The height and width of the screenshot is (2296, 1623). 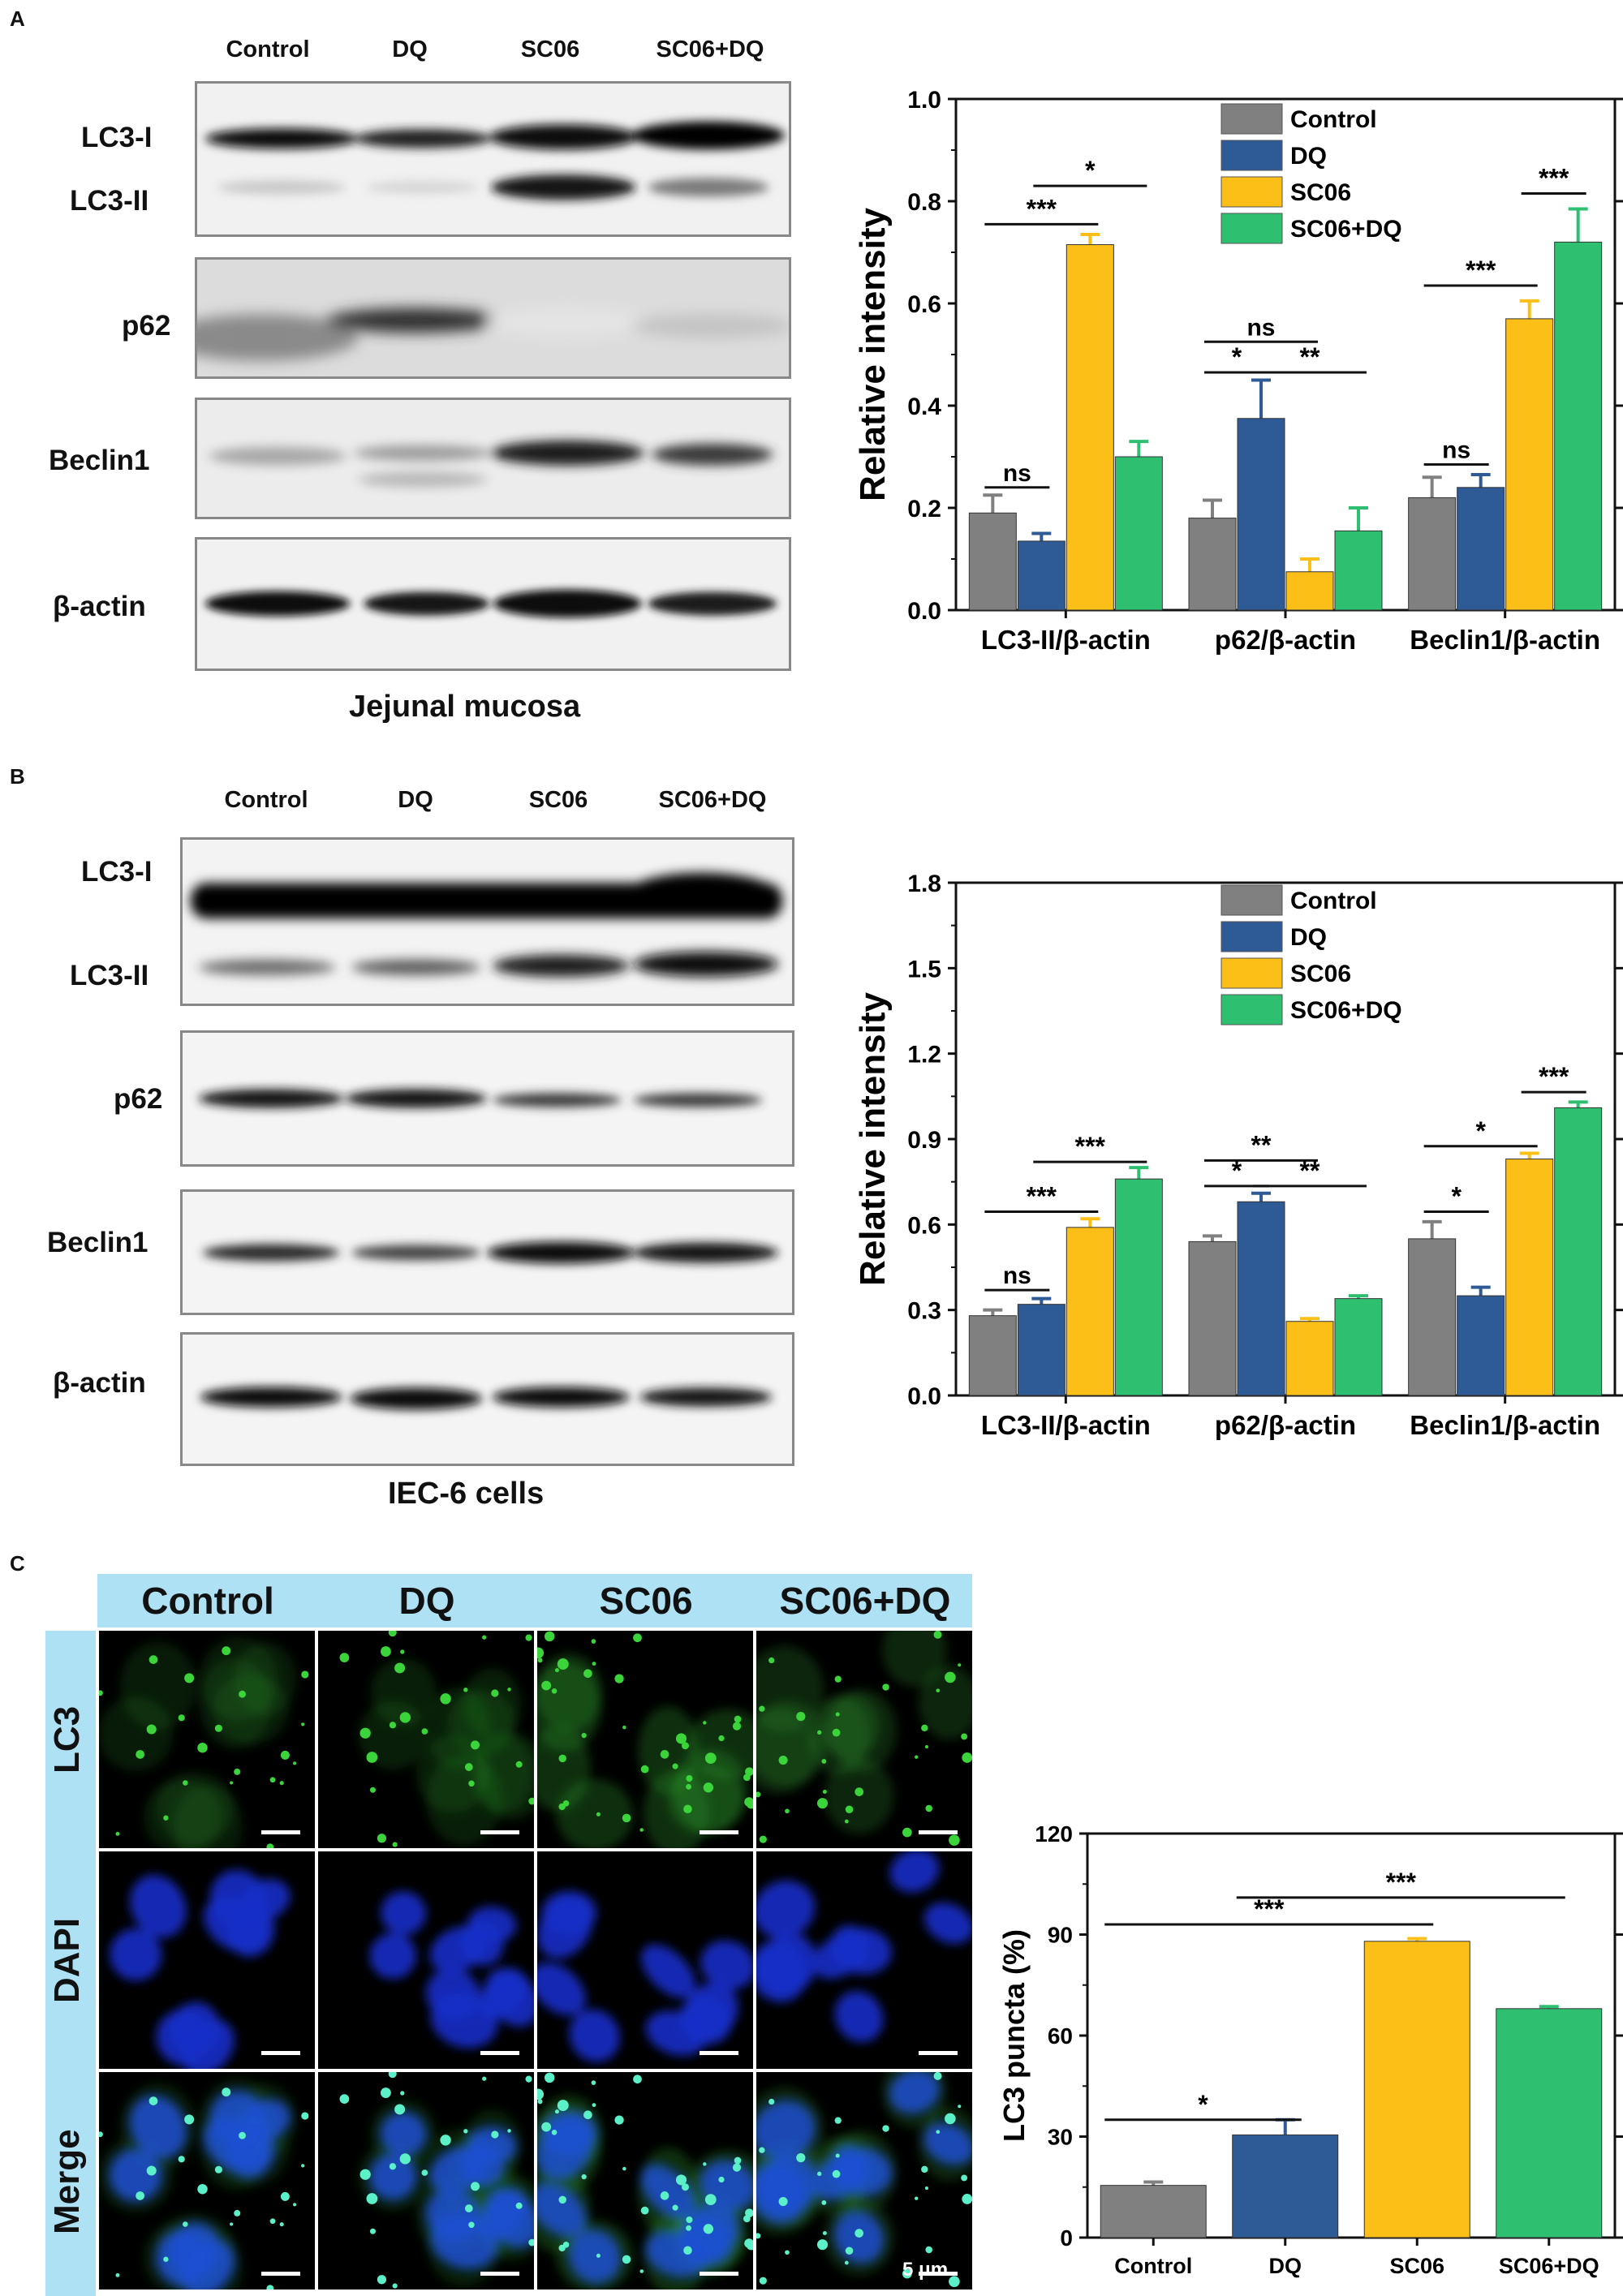 I want to click on scale-bar-label: 5 μm, so click(x=925, y=2270).